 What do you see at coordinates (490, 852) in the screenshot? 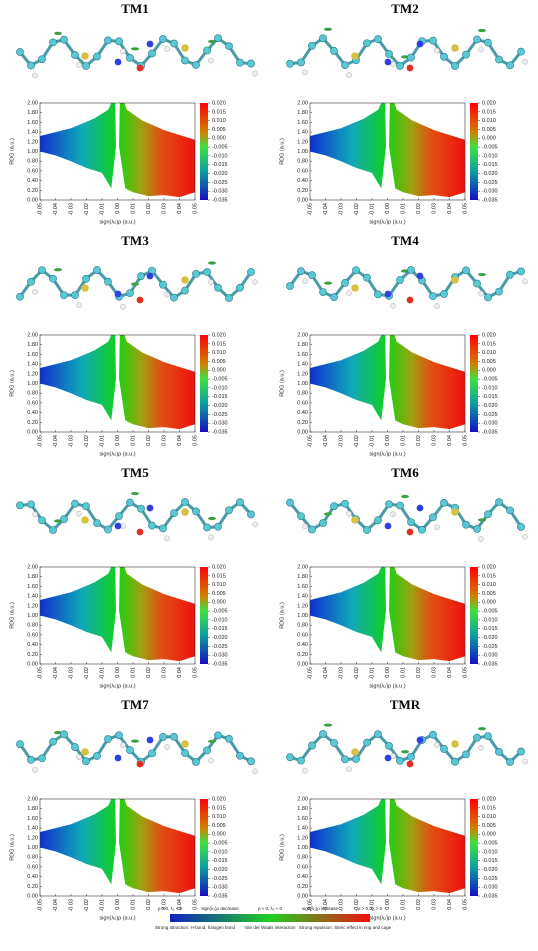
I see `colorbar-tick-label: -0.010` at bounding box center [490, 852].